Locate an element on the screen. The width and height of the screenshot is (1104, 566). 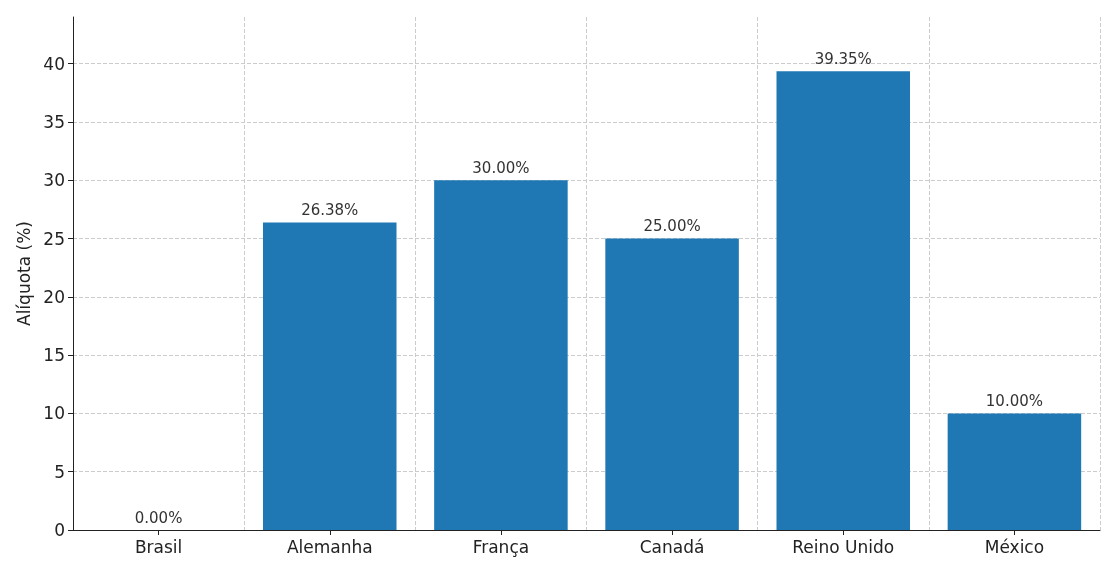
x-tick-label: Alemanha is located at coordinates (329, 546).